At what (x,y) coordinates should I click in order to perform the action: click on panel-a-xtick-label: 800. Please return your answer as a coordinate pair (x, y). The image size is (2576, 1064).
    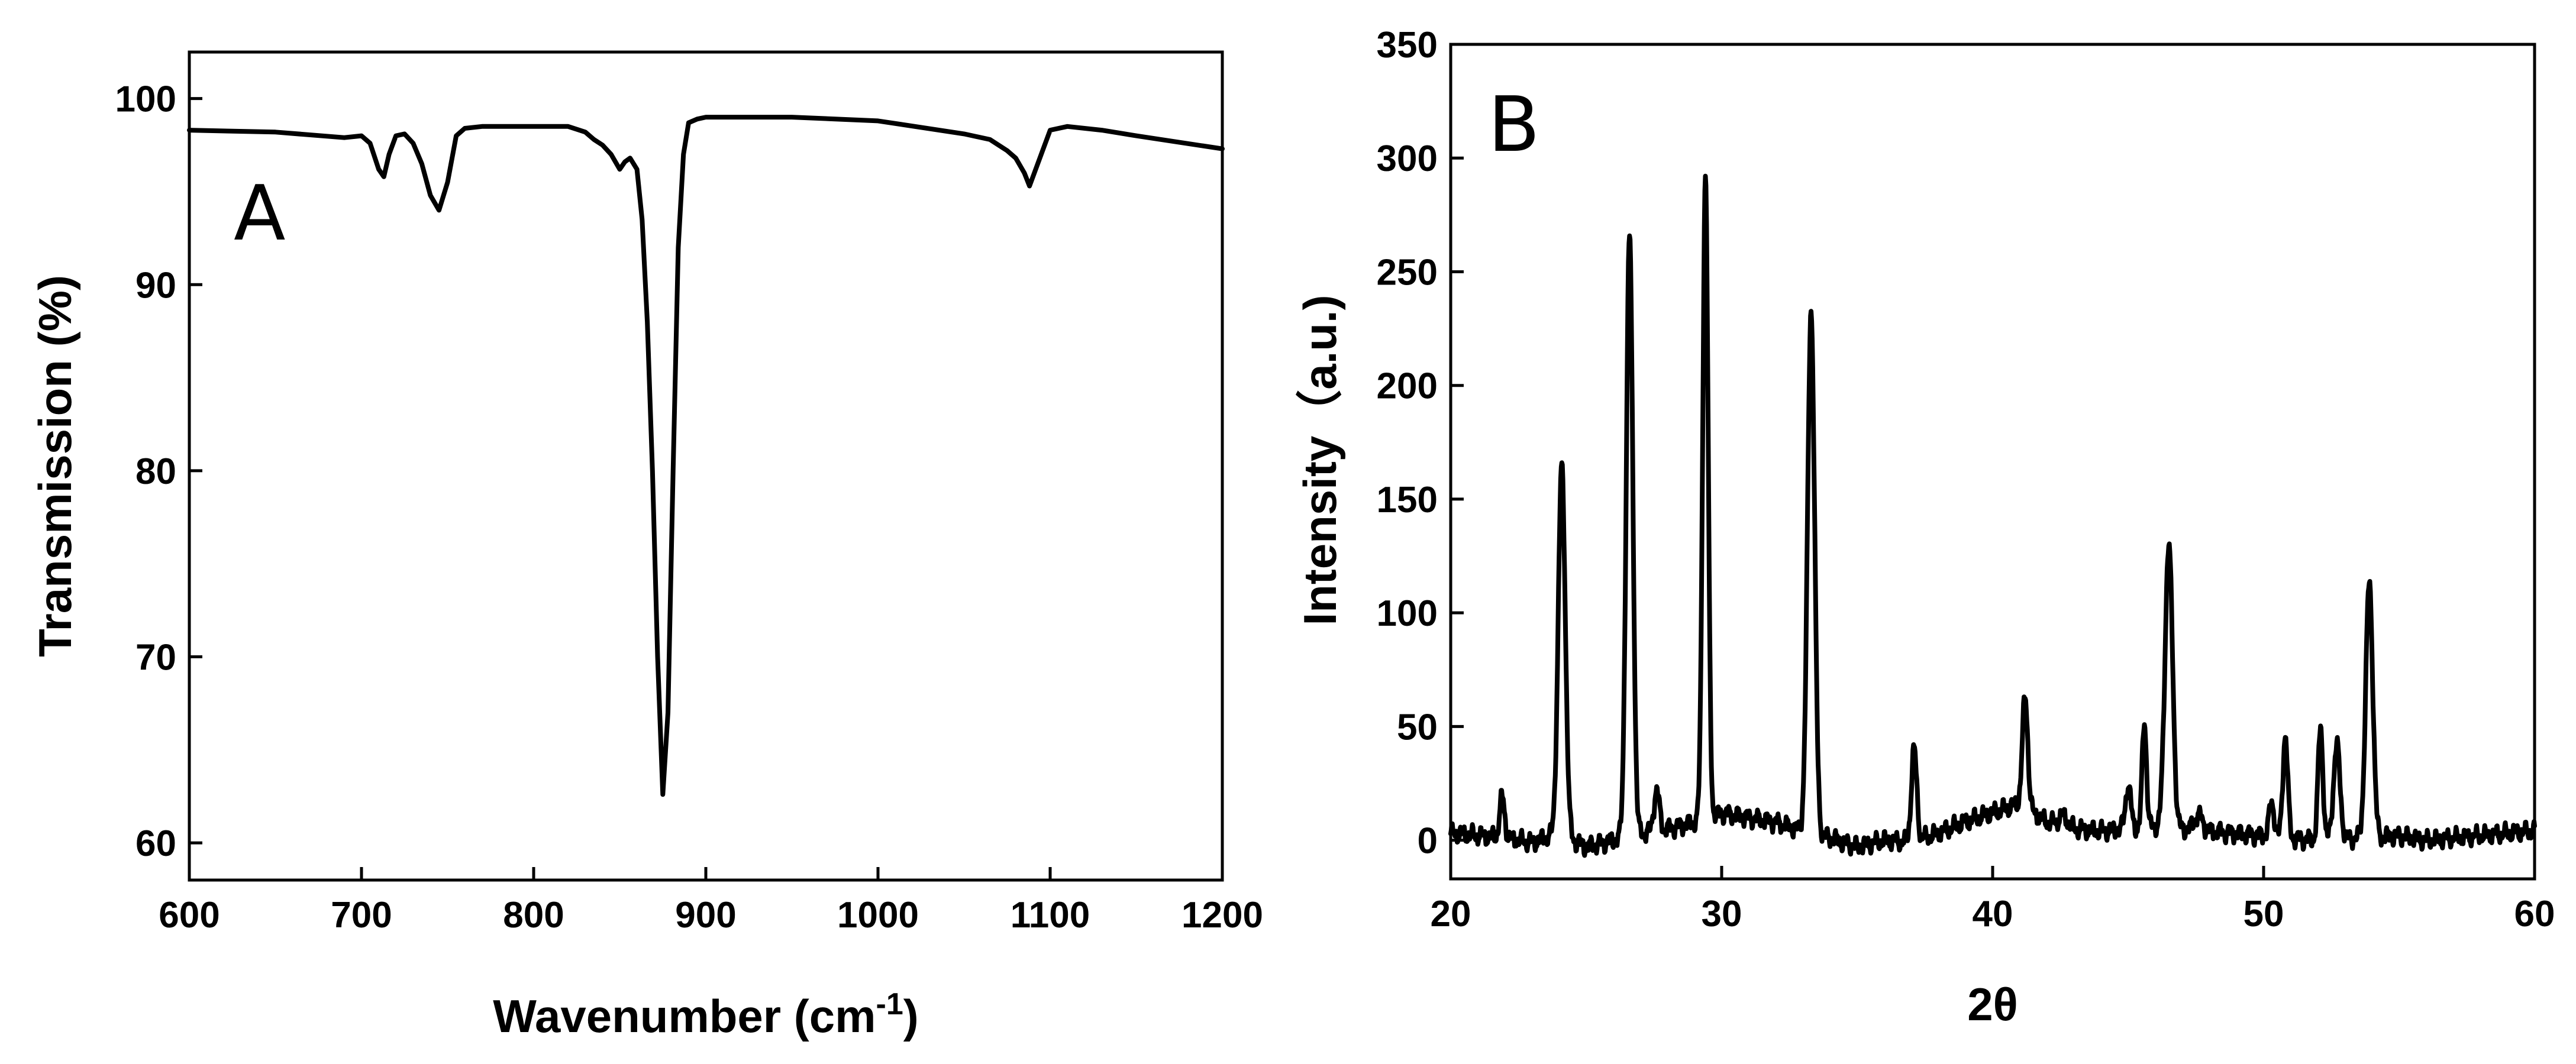
    Looking at the image, I should click on (533, 915).